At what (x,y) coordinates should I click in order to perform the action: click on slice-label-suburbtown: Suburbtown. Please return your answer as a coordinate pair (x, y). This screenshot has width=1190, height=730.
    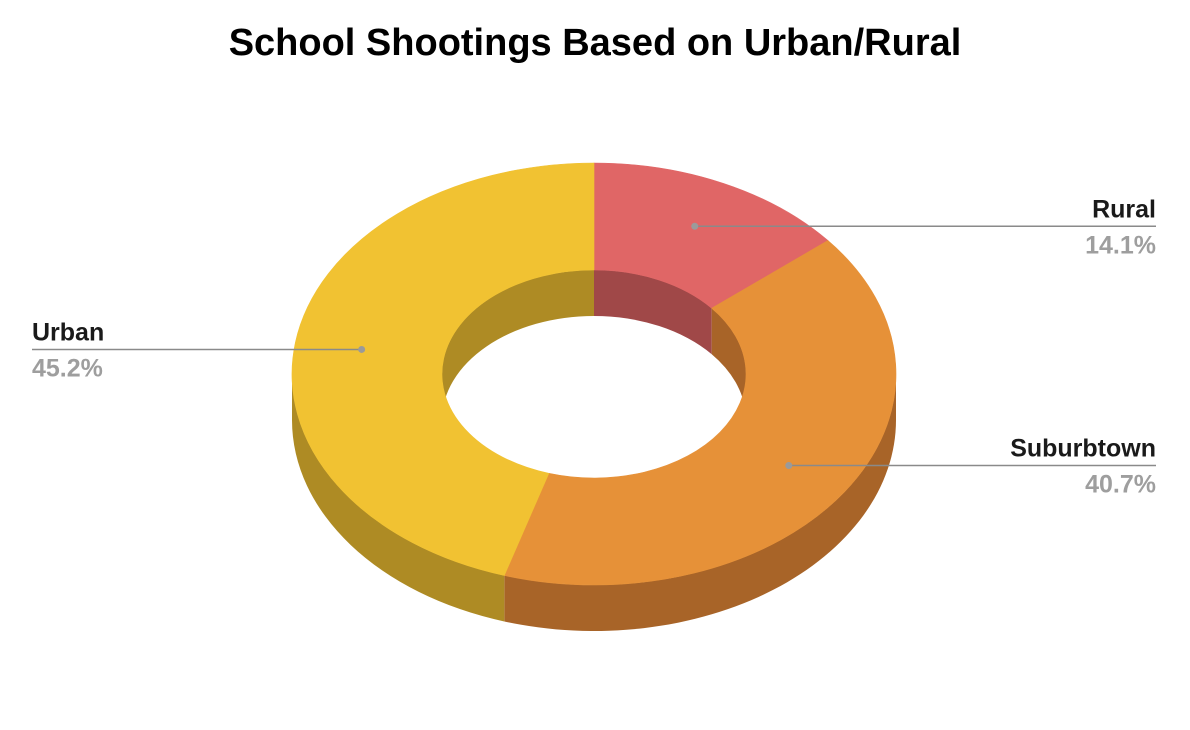
    Looking at the image, I should click on (1083, 448).